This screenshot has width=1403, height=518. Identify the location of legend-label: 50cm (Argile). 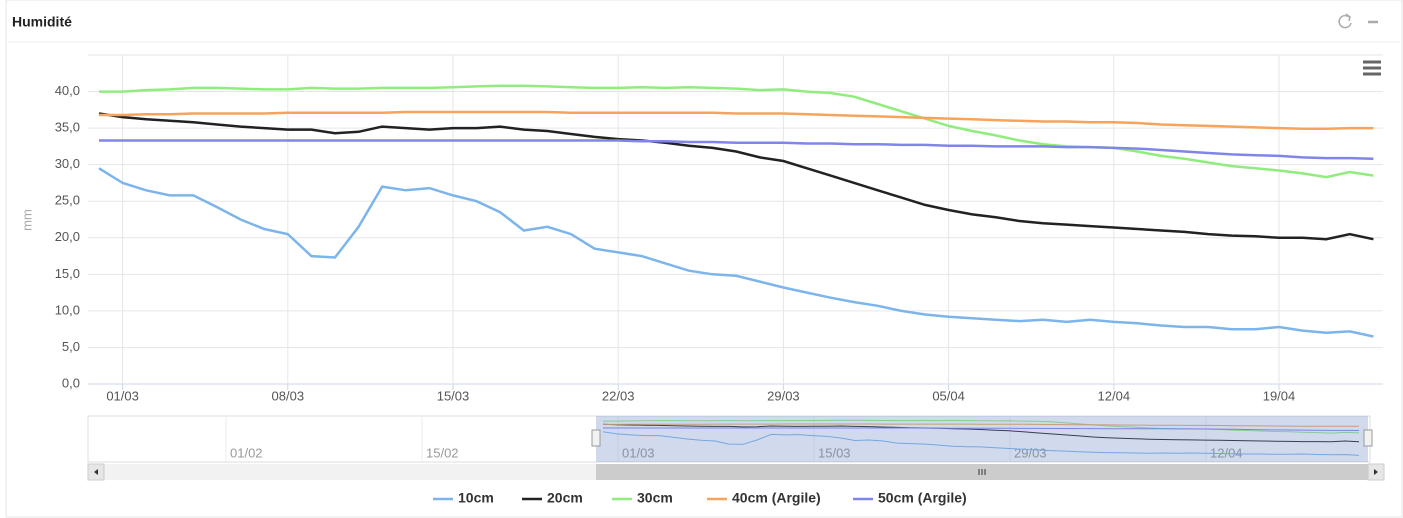
(922, 498).